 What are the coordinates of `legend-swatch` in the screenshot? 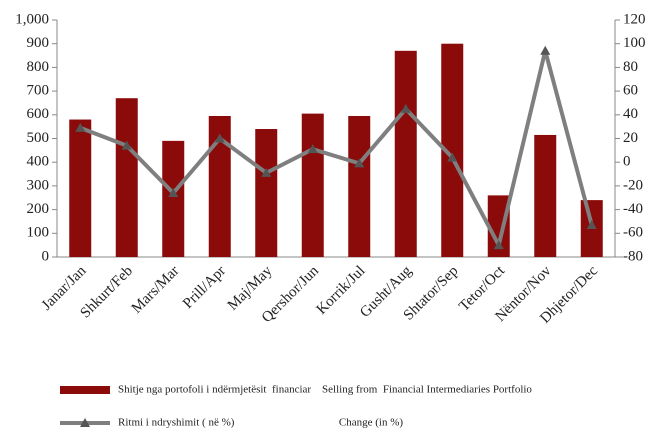 It's located at (85, 390).